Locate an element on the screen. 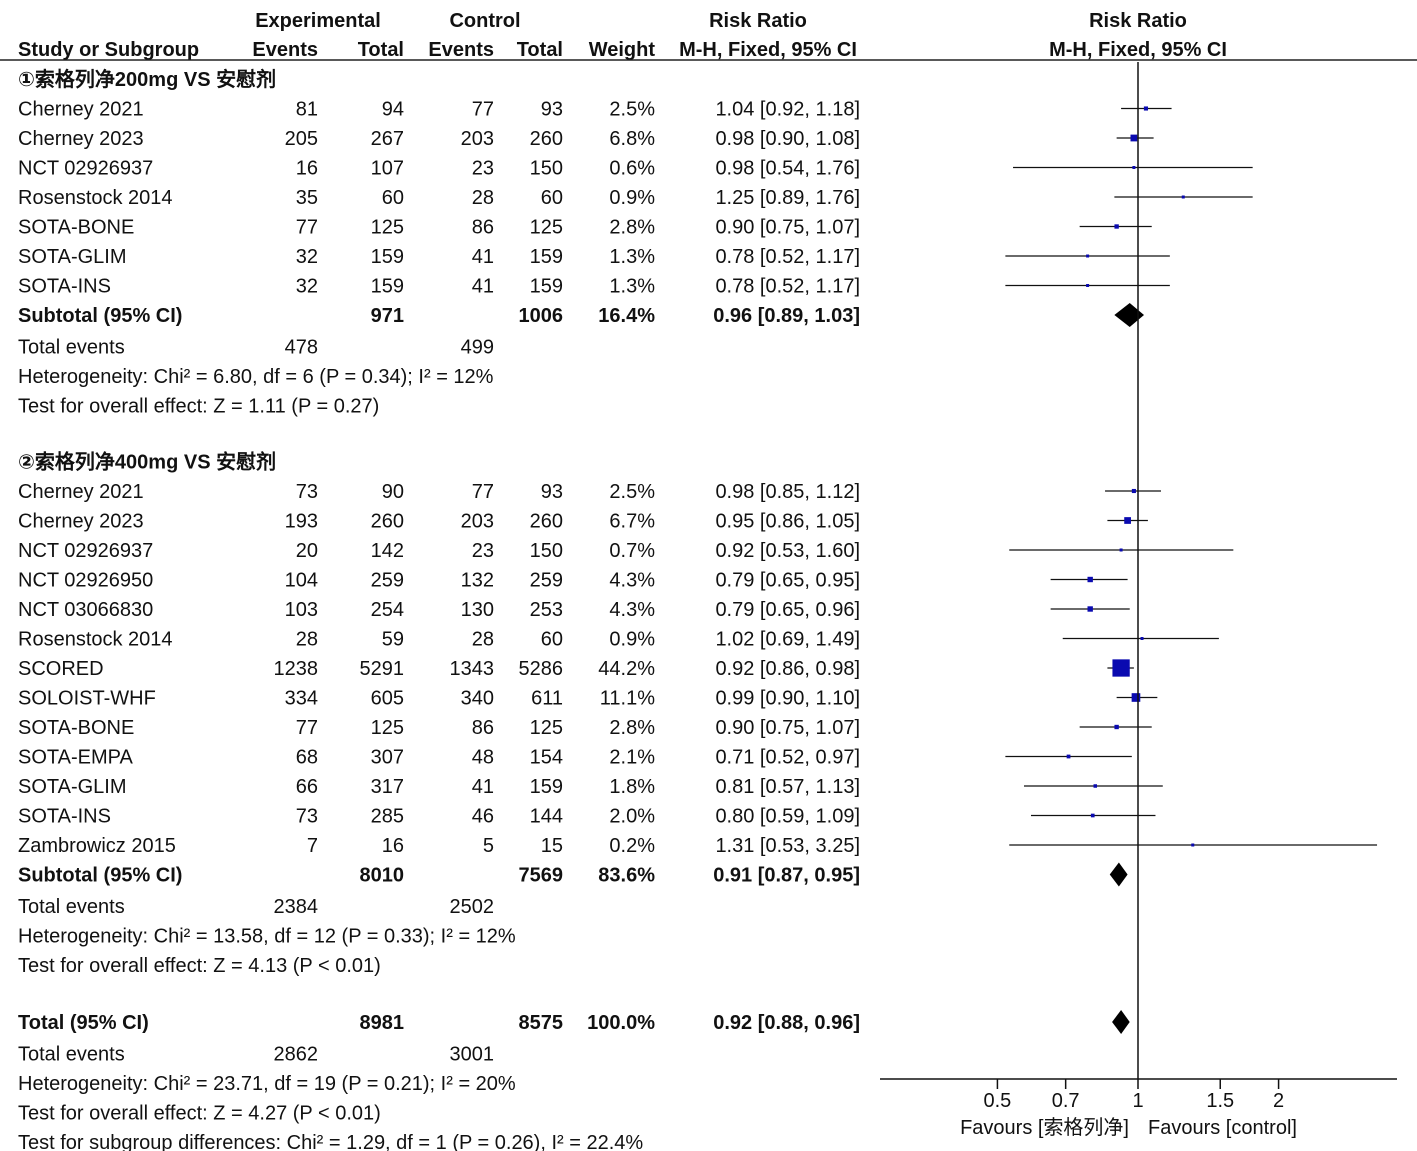 The height and width of the screenshot is (1151, 1417). ctl-events: 41 is located at coordinates (483, 787).